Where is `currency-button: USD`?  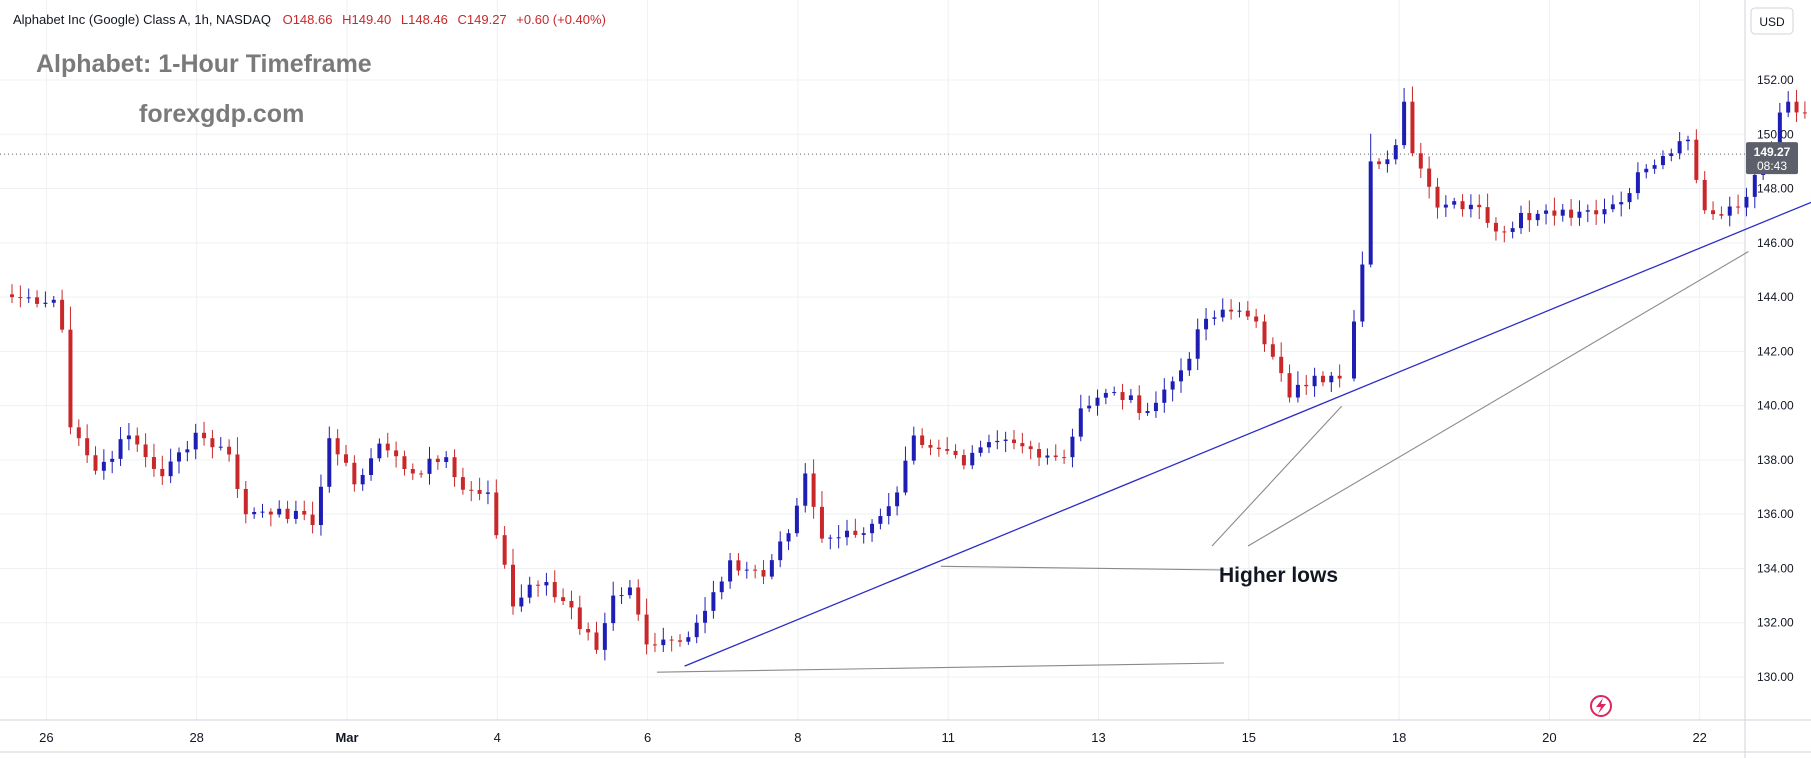 currency-button: USD is located at coordinates (1772, 21).